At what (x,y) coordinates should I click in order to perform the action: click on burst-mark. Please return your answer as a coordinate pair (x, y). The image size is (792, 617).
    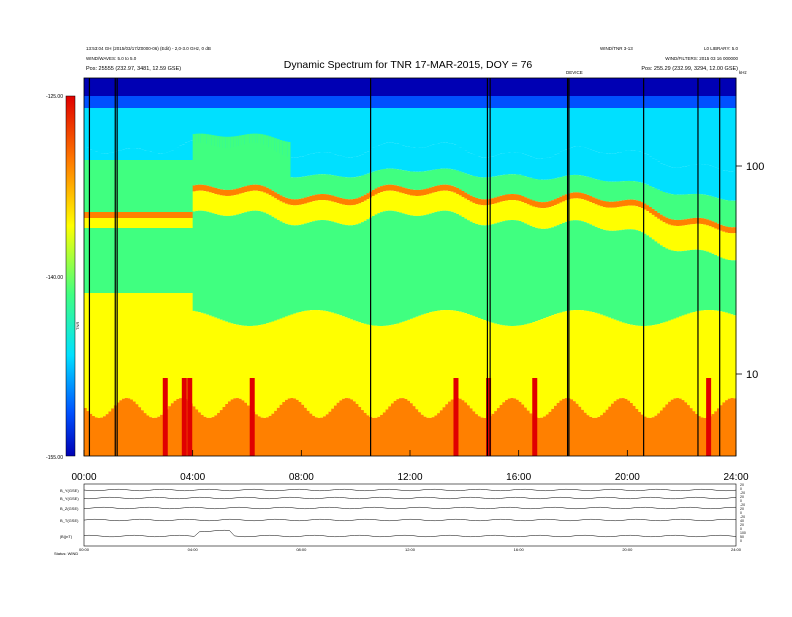
    Looking at the image, I should click on (190, 417).